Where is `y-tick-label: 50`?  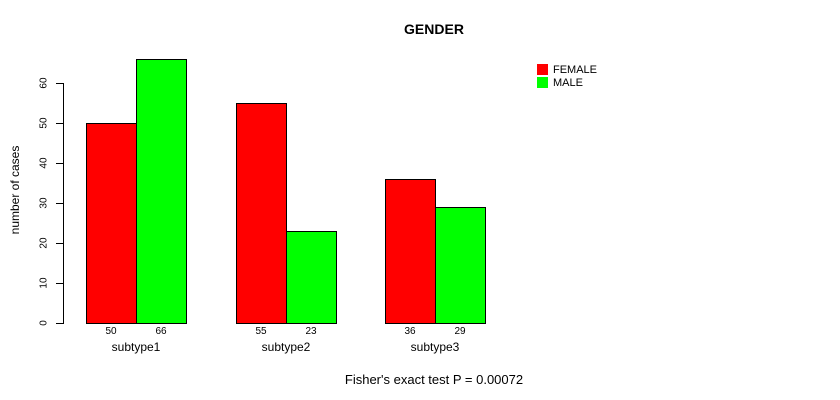 y-tick-label: 50 is located at coordinates (44, 123).